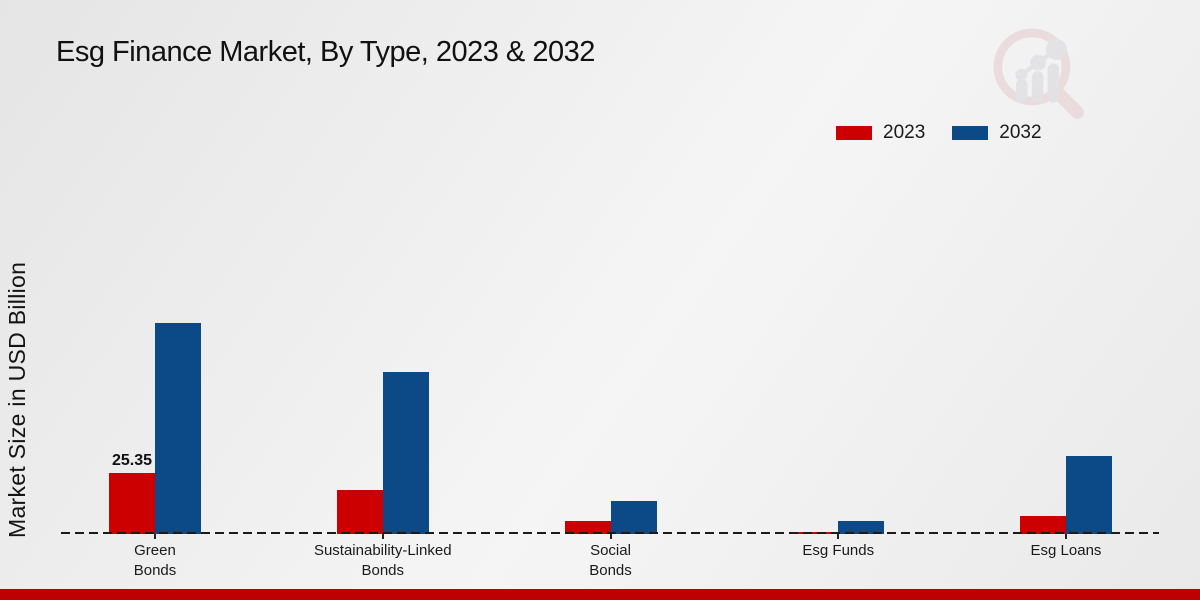  I want to click on legend-label-2023: 2023, so click(904, 132).